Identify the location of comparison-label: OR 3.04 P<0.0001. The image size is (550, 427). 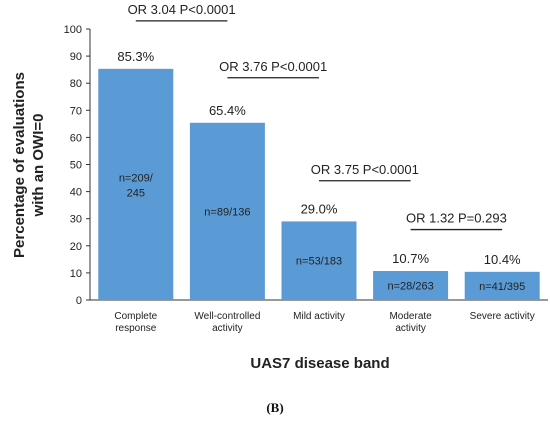
(182, 9).